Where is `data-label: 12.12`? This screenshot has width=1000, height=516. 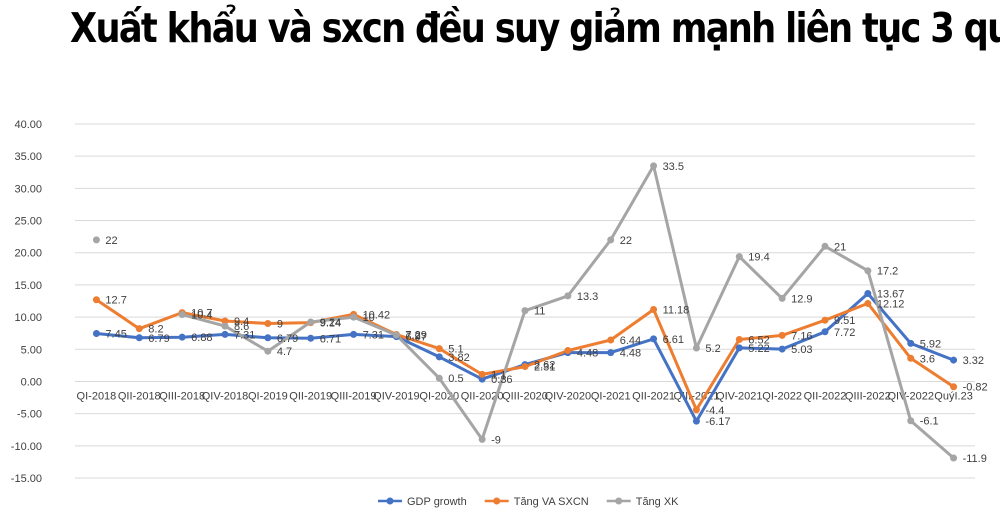
data-label: 12.12 is located at coordinates (891, 304).